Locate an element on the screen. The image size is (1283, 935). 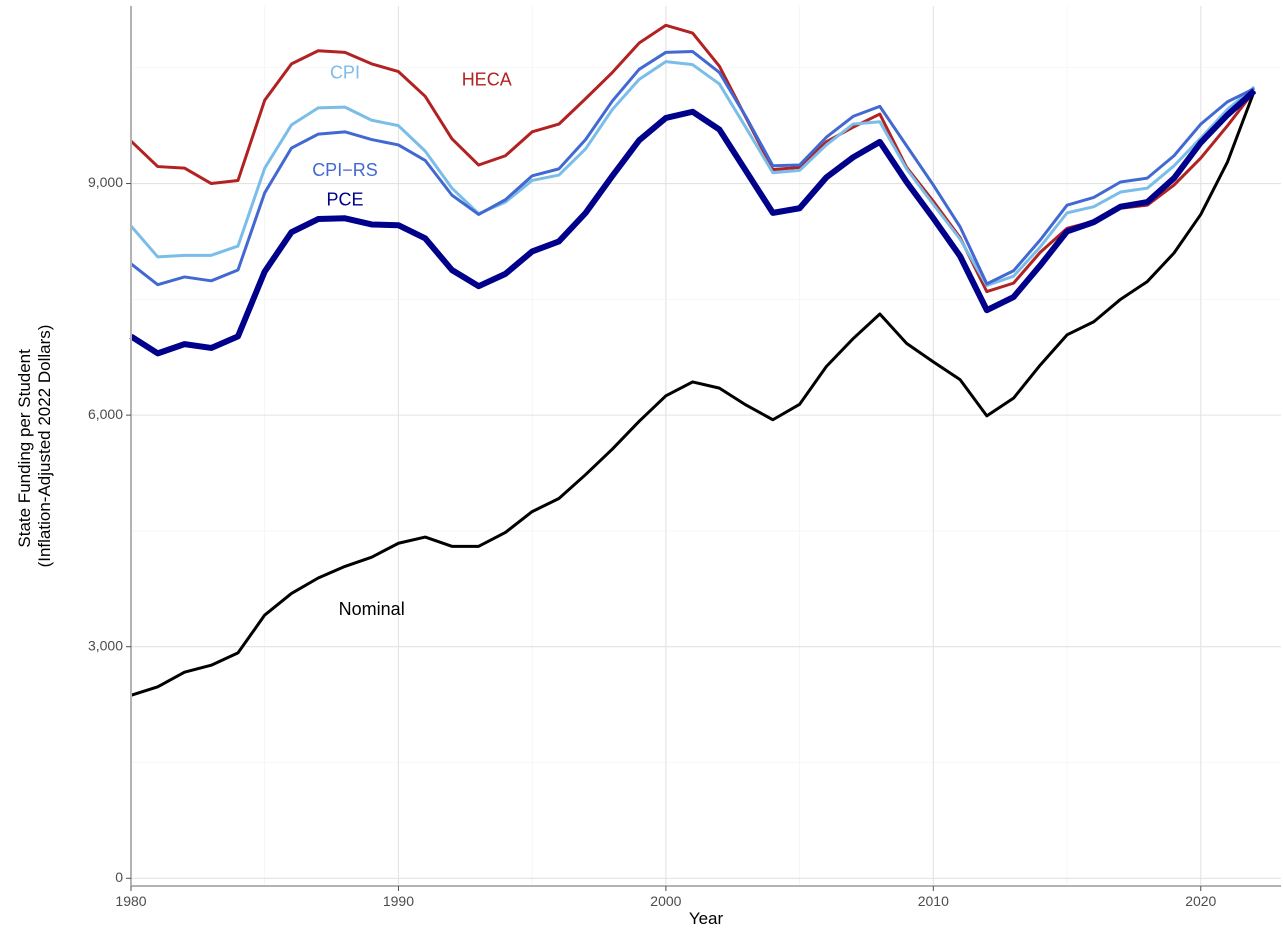
x-axis-title: Year is located at coordinates (706, 918).